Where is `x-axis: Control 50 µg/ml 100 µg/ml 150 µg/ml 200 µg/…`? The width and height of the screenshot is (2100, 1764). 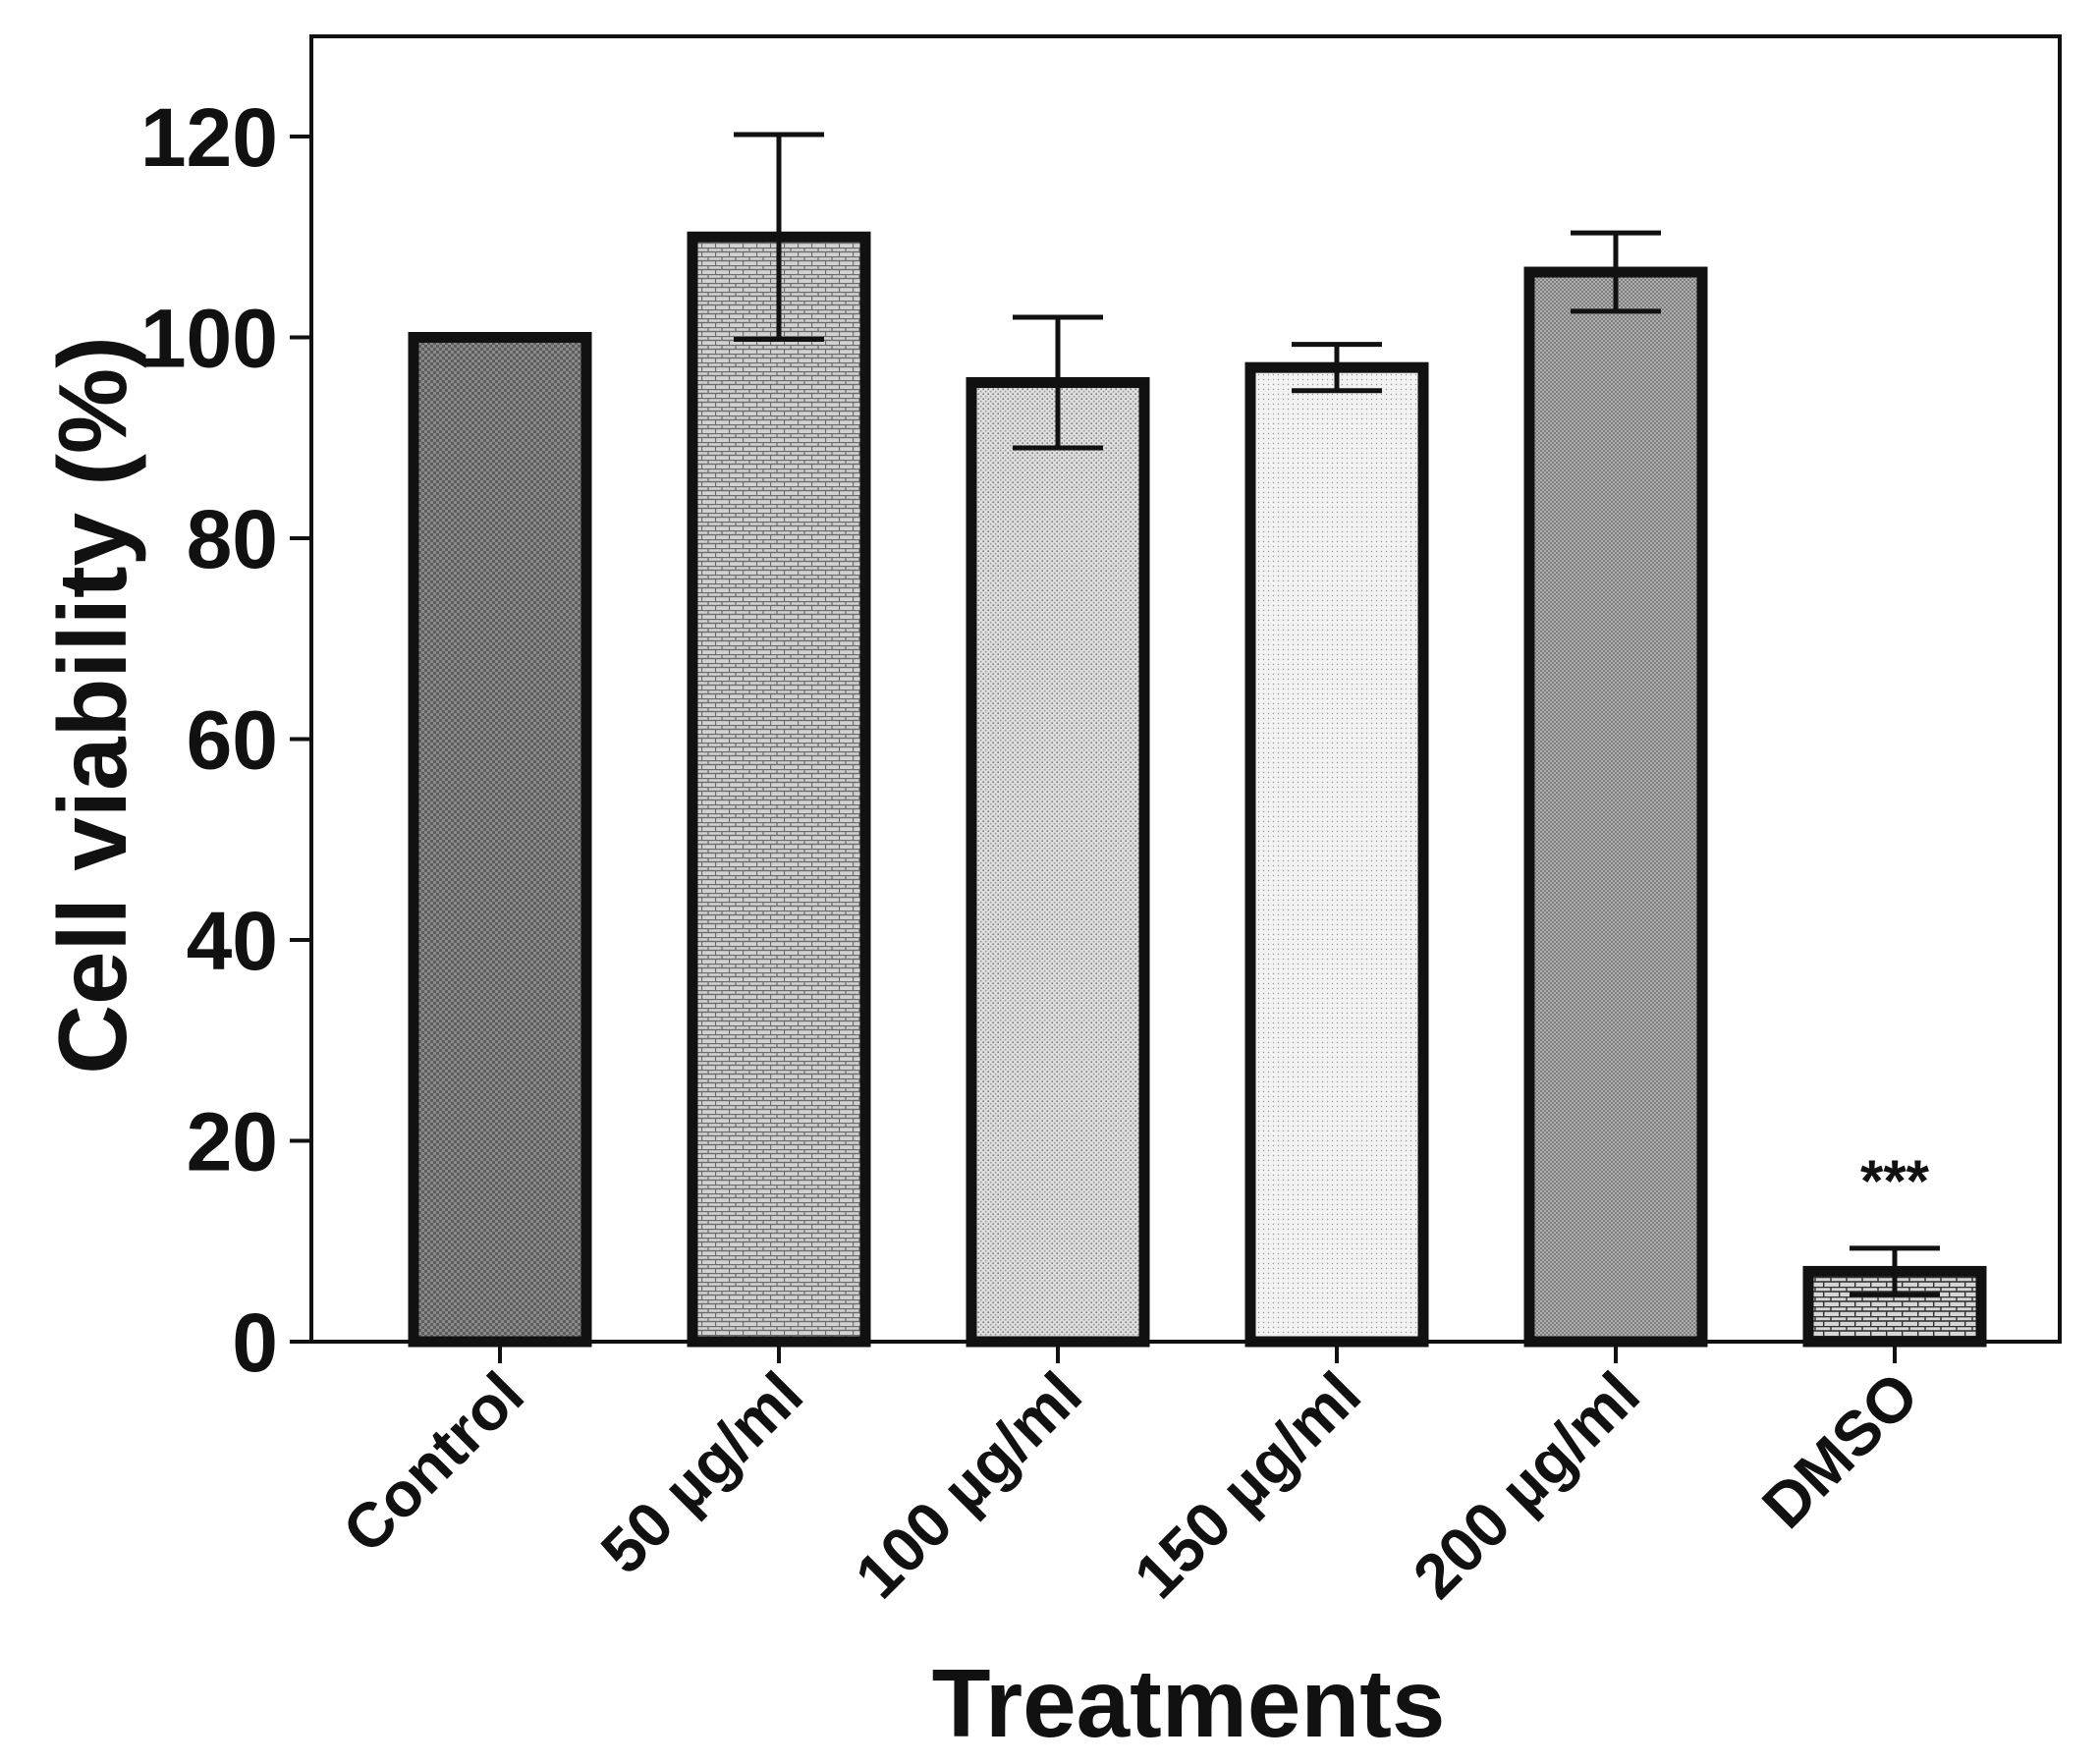
x-axis: Control 50 µg/ml 100 µg/ml 150 µg/ml 200 µg/… is located at coordinates (1130, 1477).